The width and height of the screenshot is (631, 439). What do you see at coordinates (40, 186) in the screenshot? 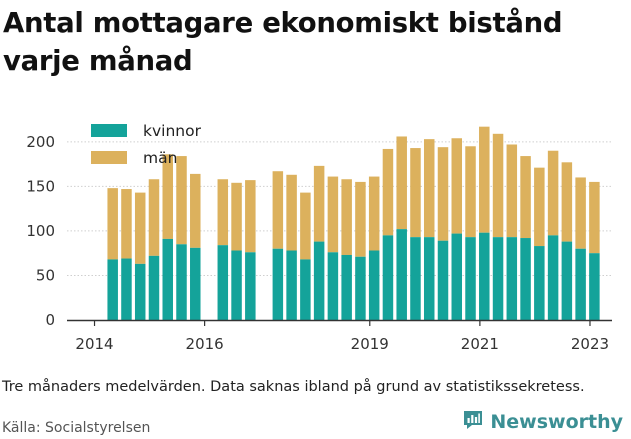
I see `y-tick-label: 150` at bounding box center [40, 186].